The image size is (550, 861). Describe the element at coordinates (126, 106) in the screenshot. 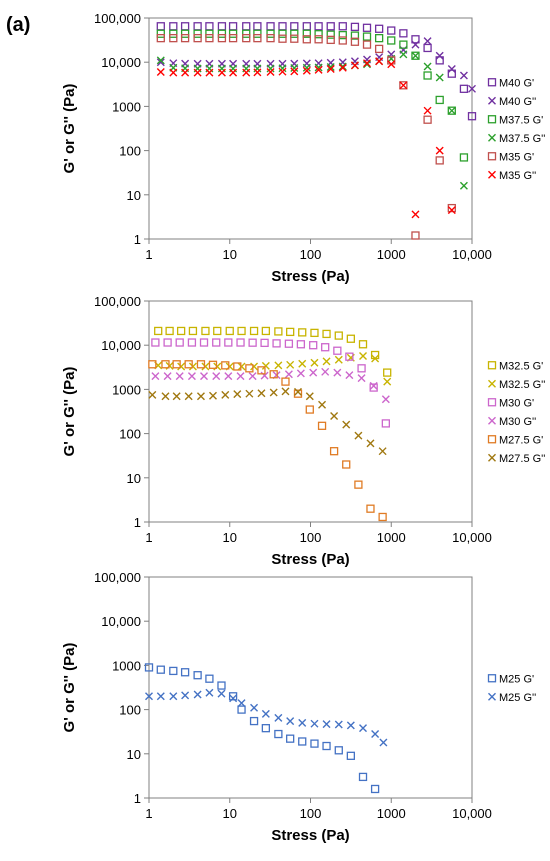

I see `y-tick-label: 1000` at that location.